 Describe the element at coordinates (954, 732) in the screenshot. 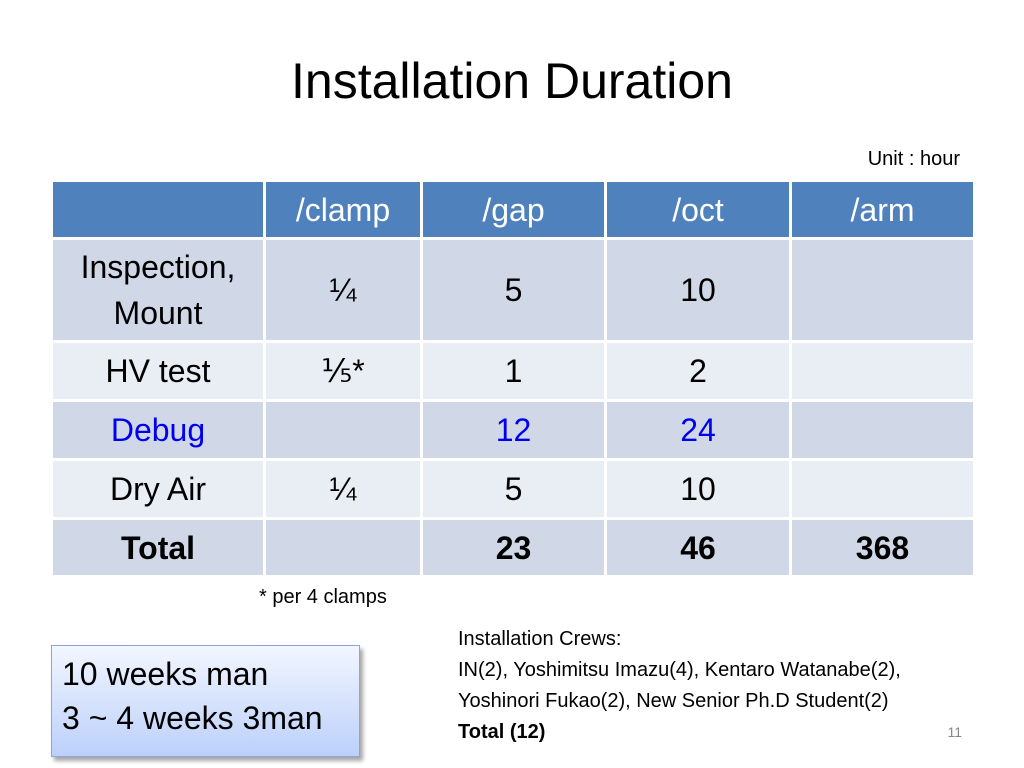

I see `slide-number: 11` at that location.